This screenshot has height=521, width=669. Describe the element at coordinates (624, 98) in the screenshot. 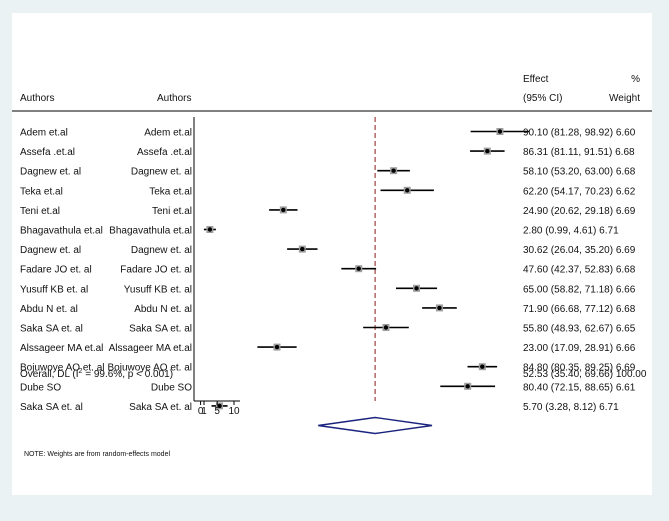

I see `header-weight: Weight` at that location.